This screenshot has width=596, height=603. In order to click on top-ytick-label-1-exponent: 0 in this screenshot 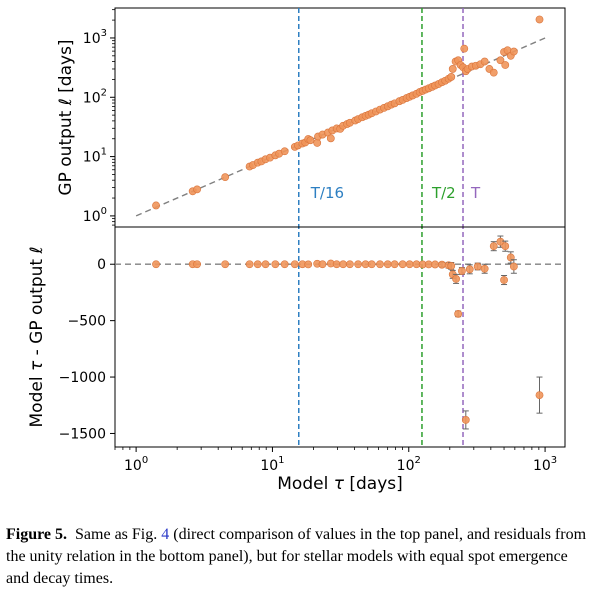, I will do `click(104, 211)`.